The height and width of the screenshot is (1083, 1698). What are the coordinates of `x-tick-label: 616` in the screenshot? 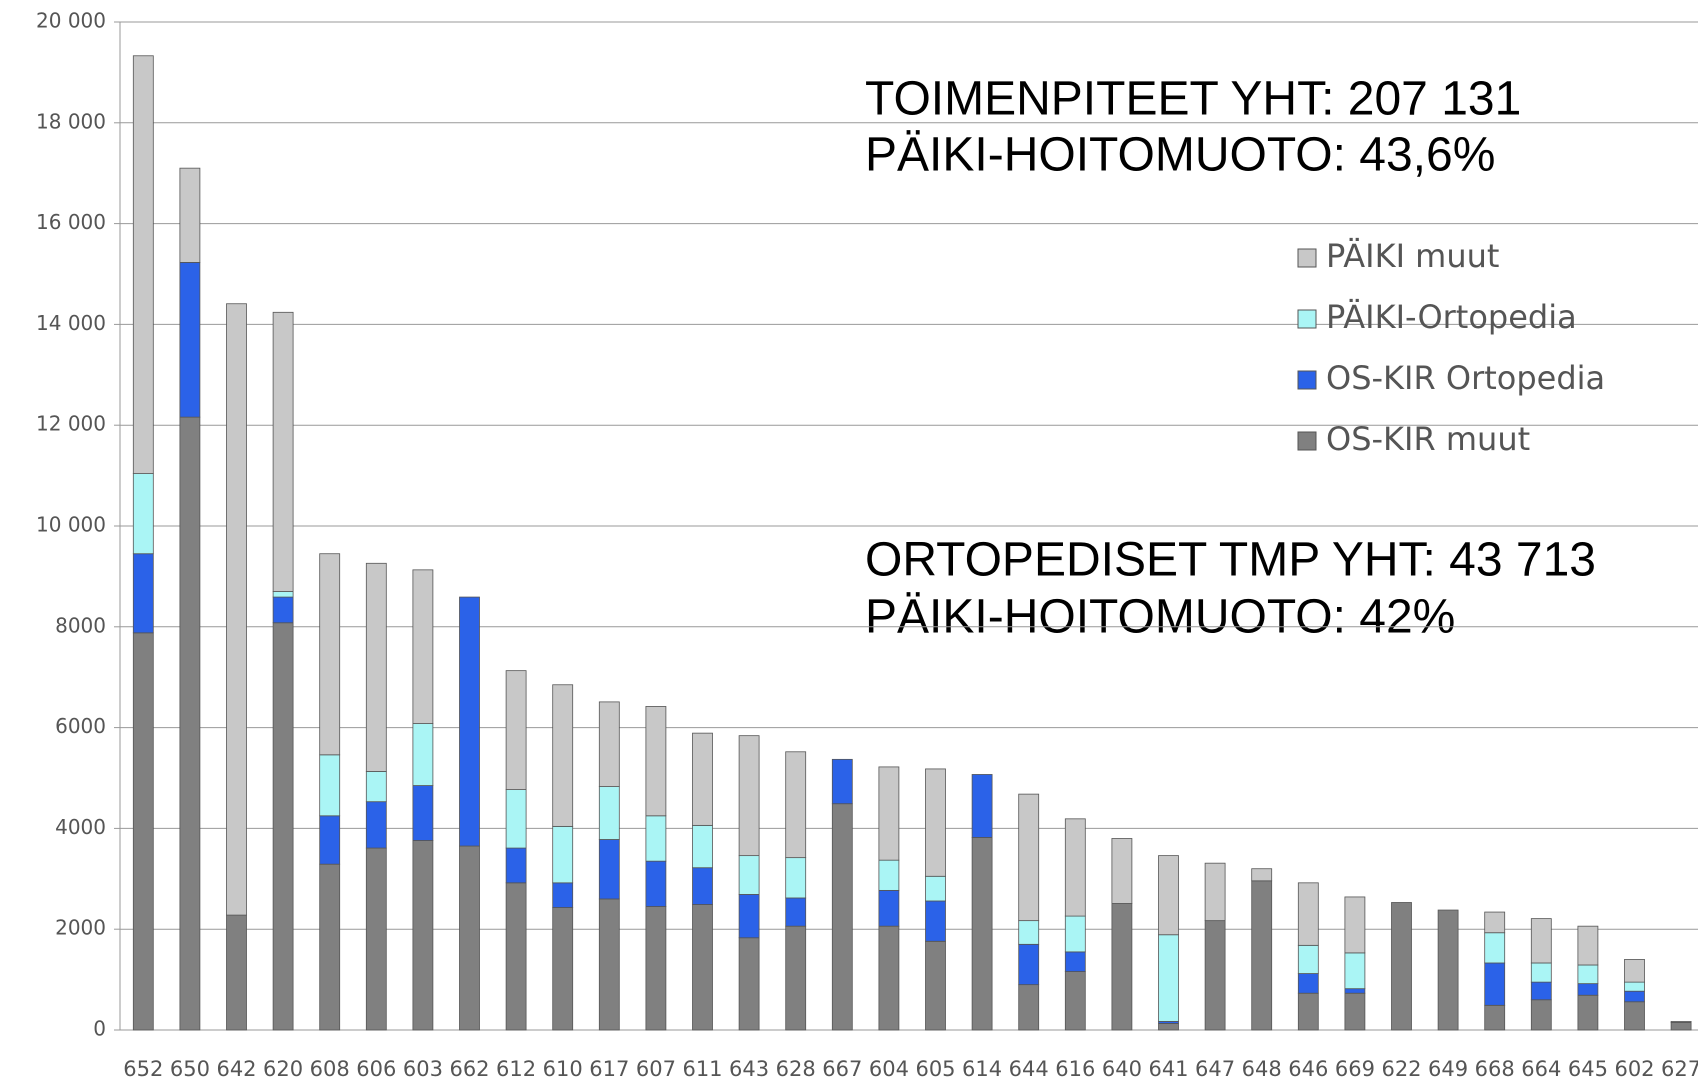 It's located at (1075, 1069).